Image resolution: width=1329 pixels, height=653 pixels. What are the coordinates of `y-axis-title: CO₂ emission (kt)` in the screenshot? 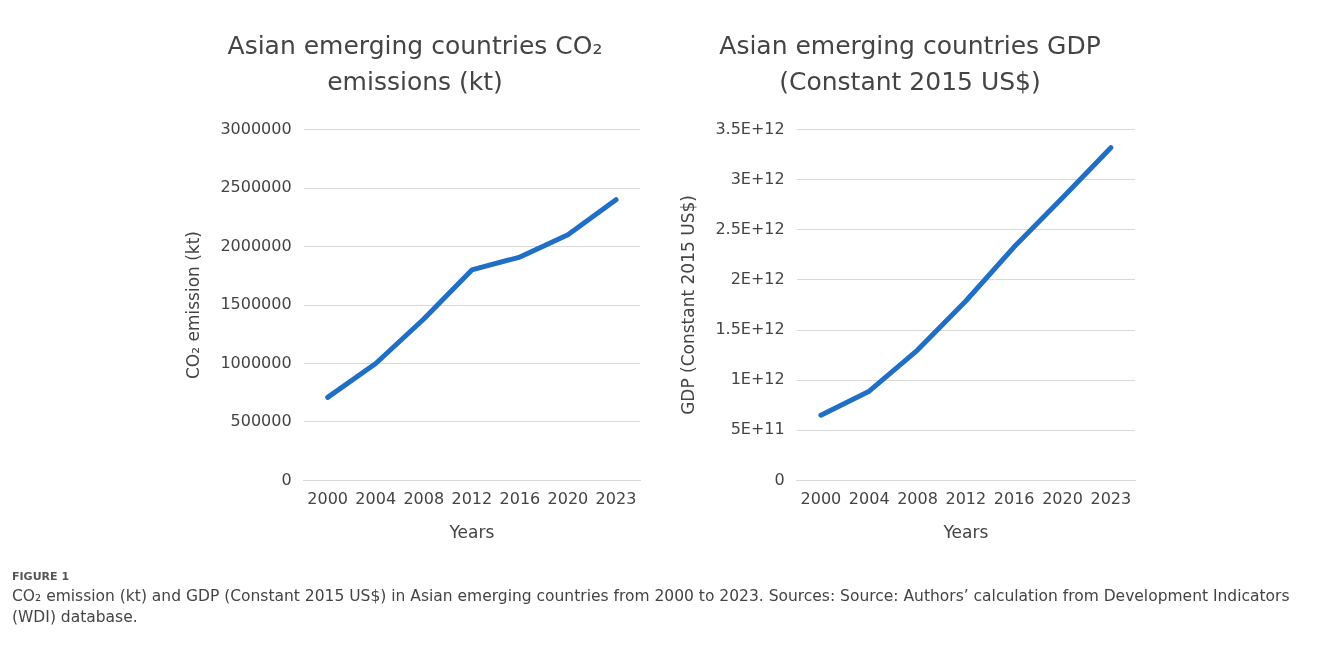 It's located at (192, 305).